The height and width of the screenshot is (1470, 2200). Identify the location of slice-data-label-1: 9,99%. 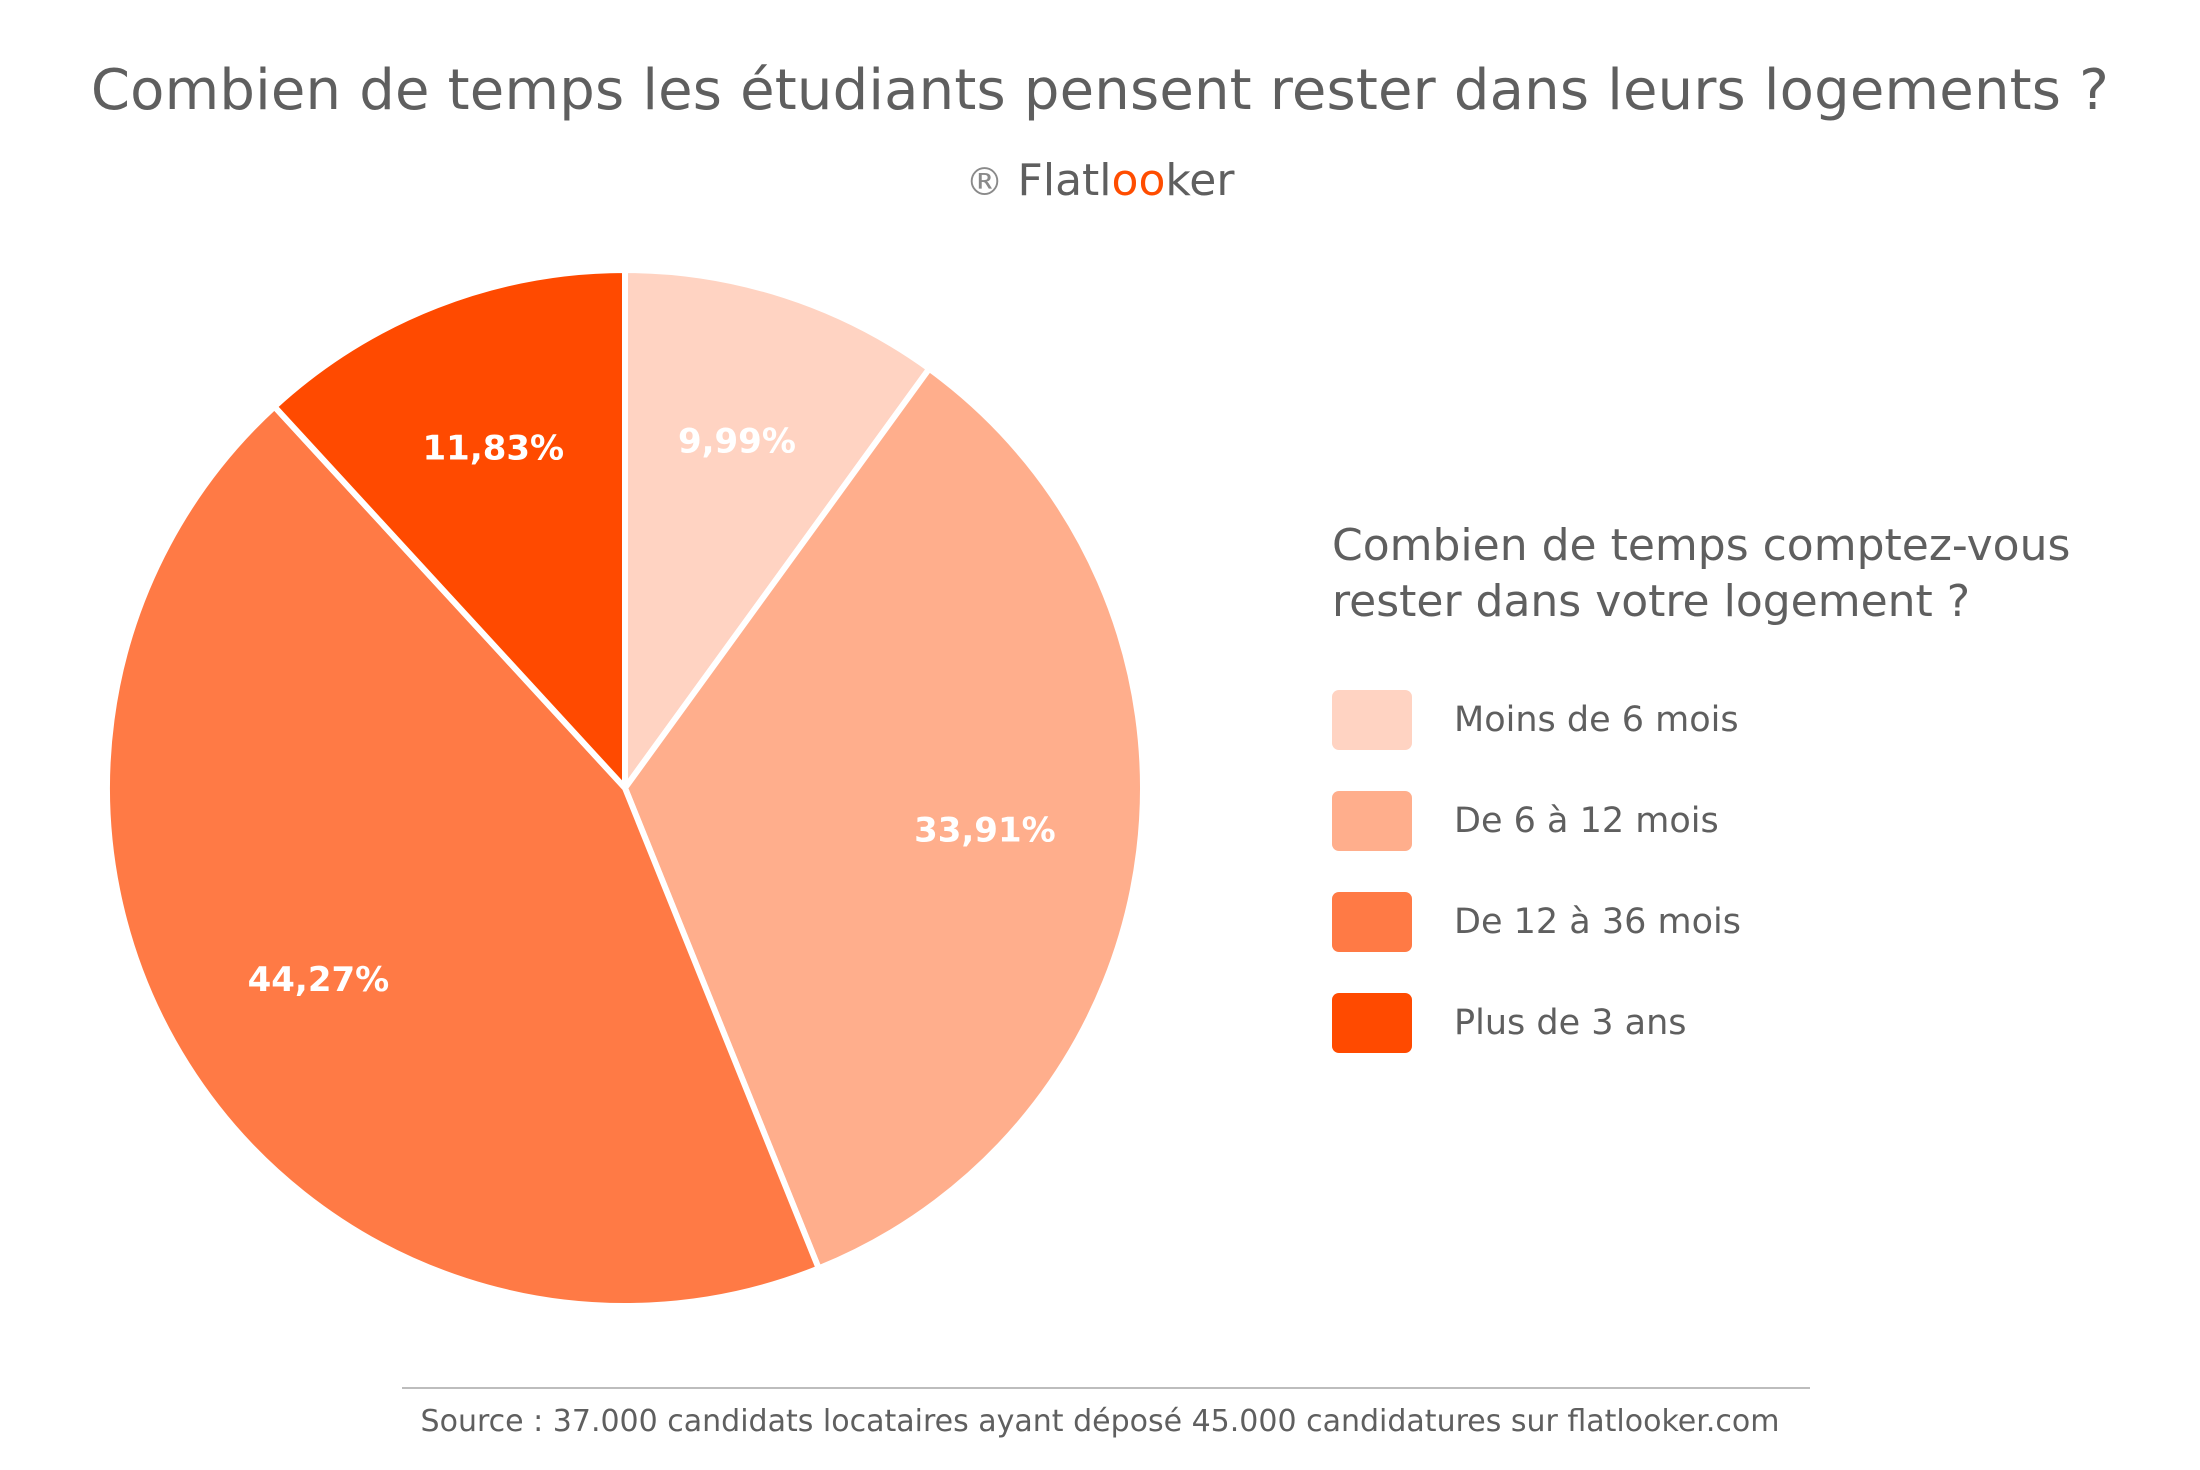
(737, 442).